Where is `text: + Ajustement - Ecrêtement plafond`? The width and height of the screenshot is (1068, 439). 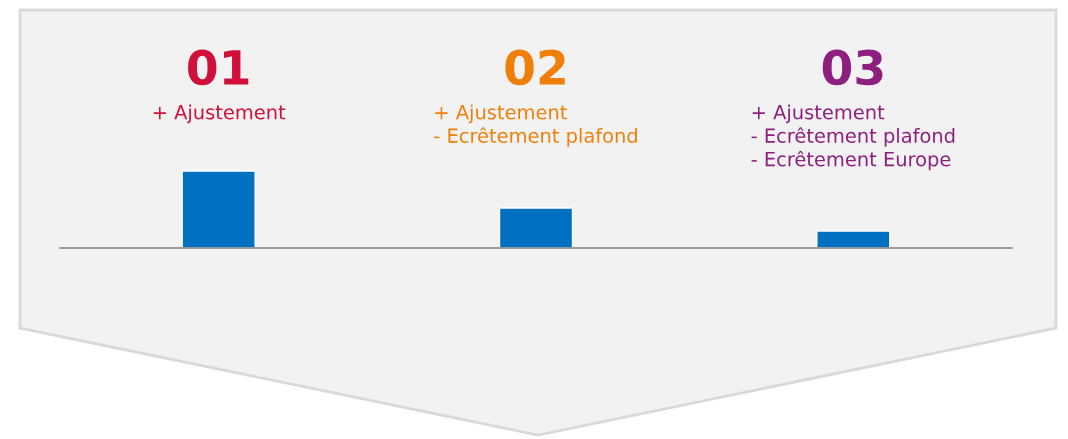 text: + Ajustement - Ecrêtement plafond is located at coordinates (535, 125).